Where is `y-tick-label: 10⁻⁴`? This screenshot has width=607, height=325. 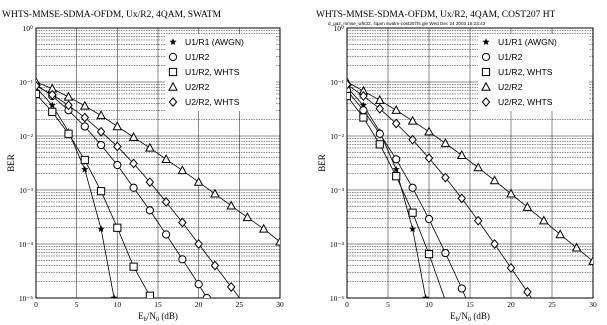
y-tick-label: 10⁻⁴ is located at coordinates (337, 244).